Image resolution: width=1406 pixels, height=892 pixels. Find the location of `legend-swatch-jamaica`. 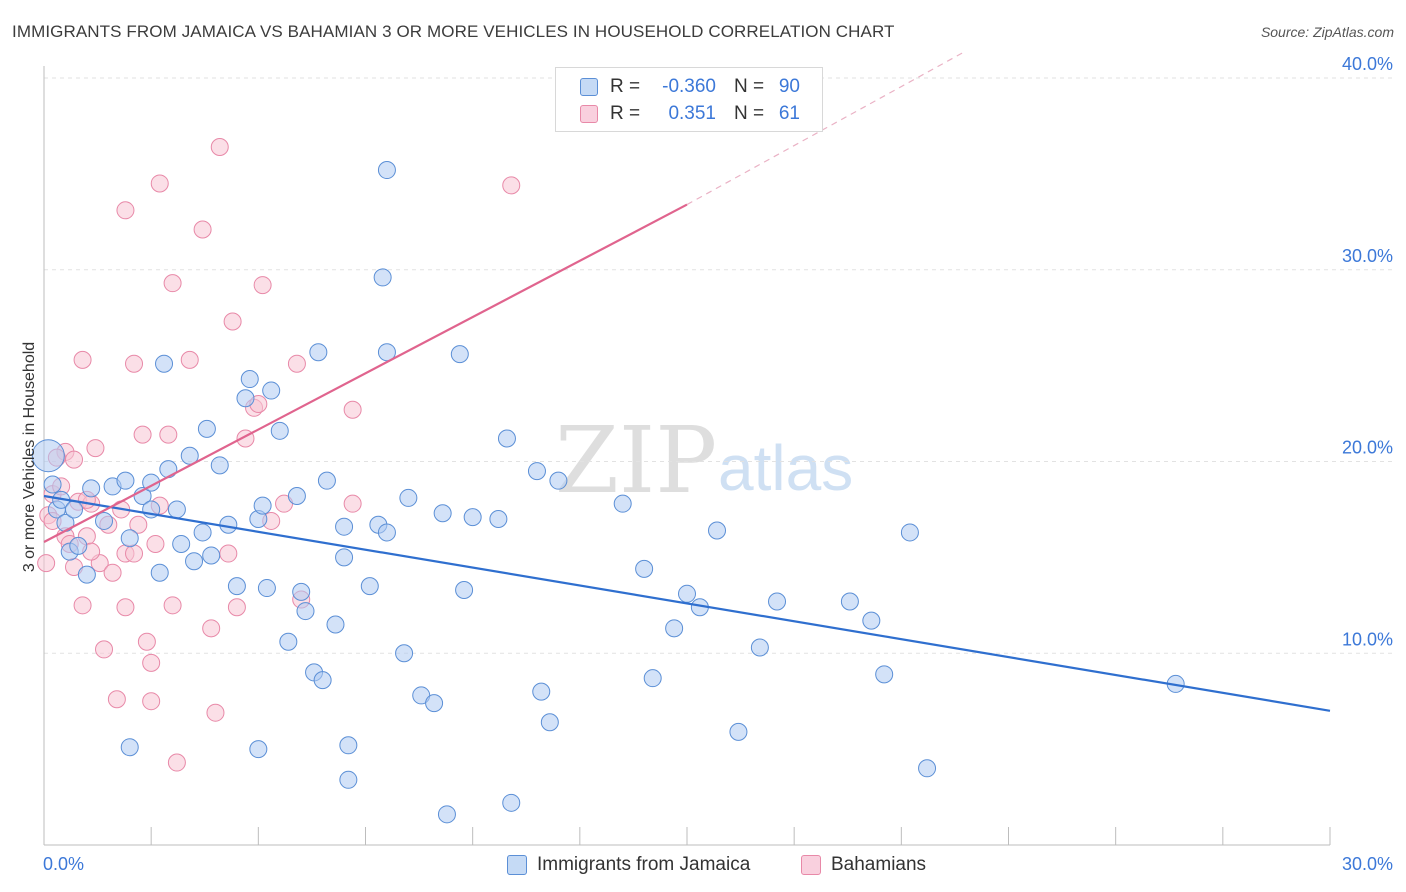

legend-swatch-jamaica is located at coordinates (517, 865).